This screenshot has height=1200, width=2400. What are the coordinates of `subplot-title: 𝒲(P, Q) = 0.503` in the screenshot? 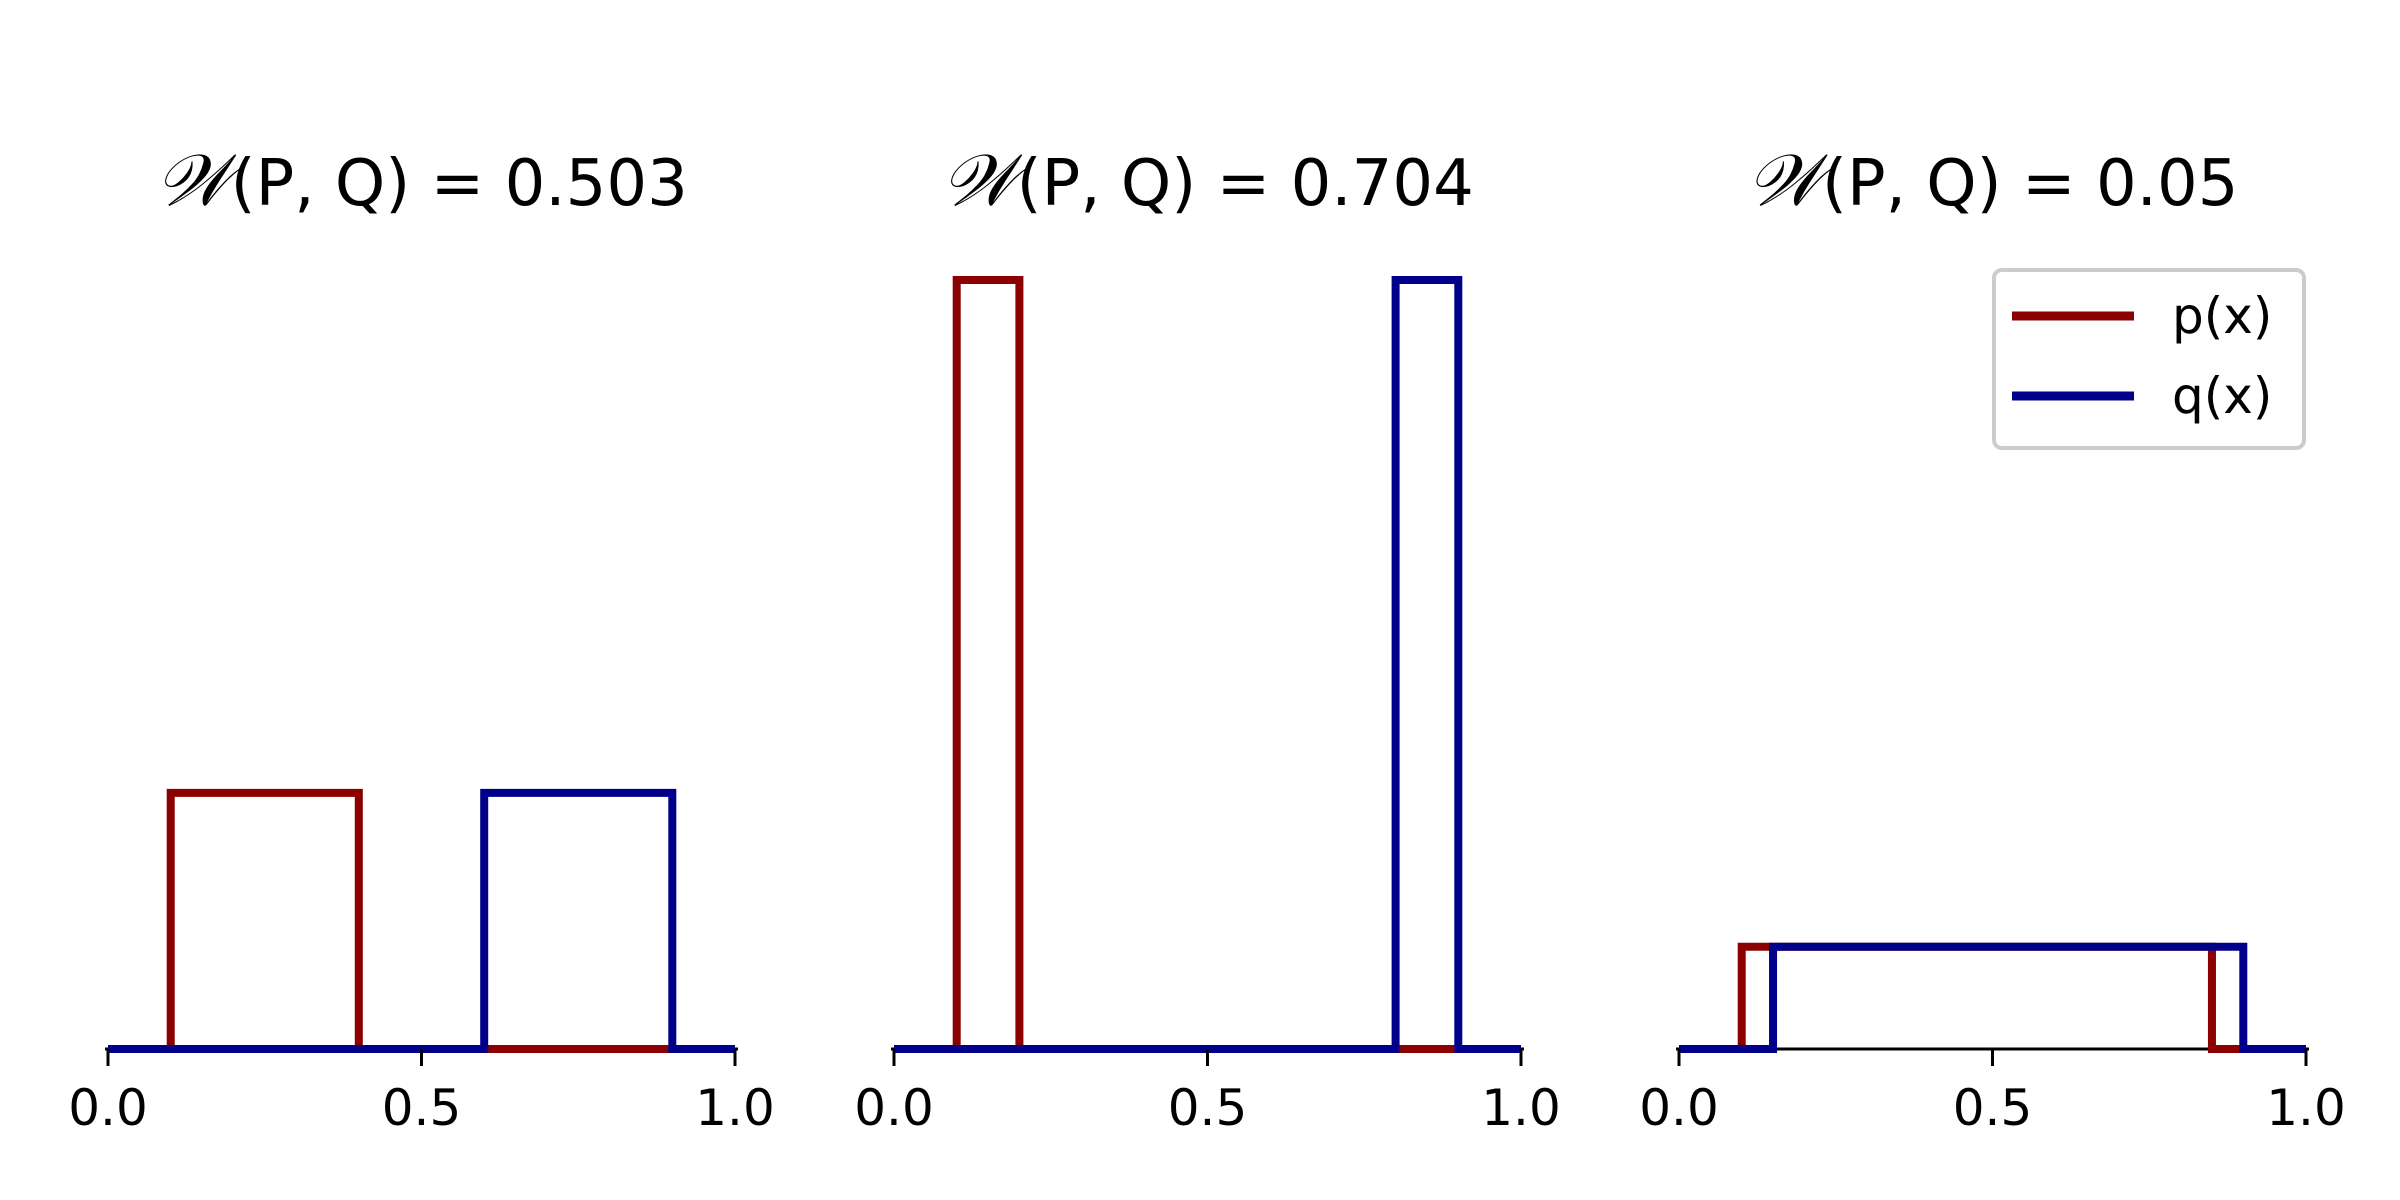 It's located at (421, 180).